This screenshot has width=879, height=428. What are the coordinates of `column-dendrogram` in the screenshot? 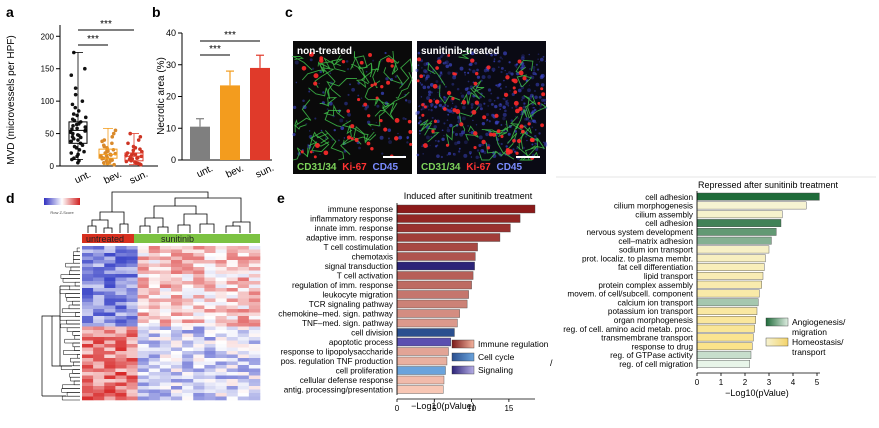 It's located at (169, 212).